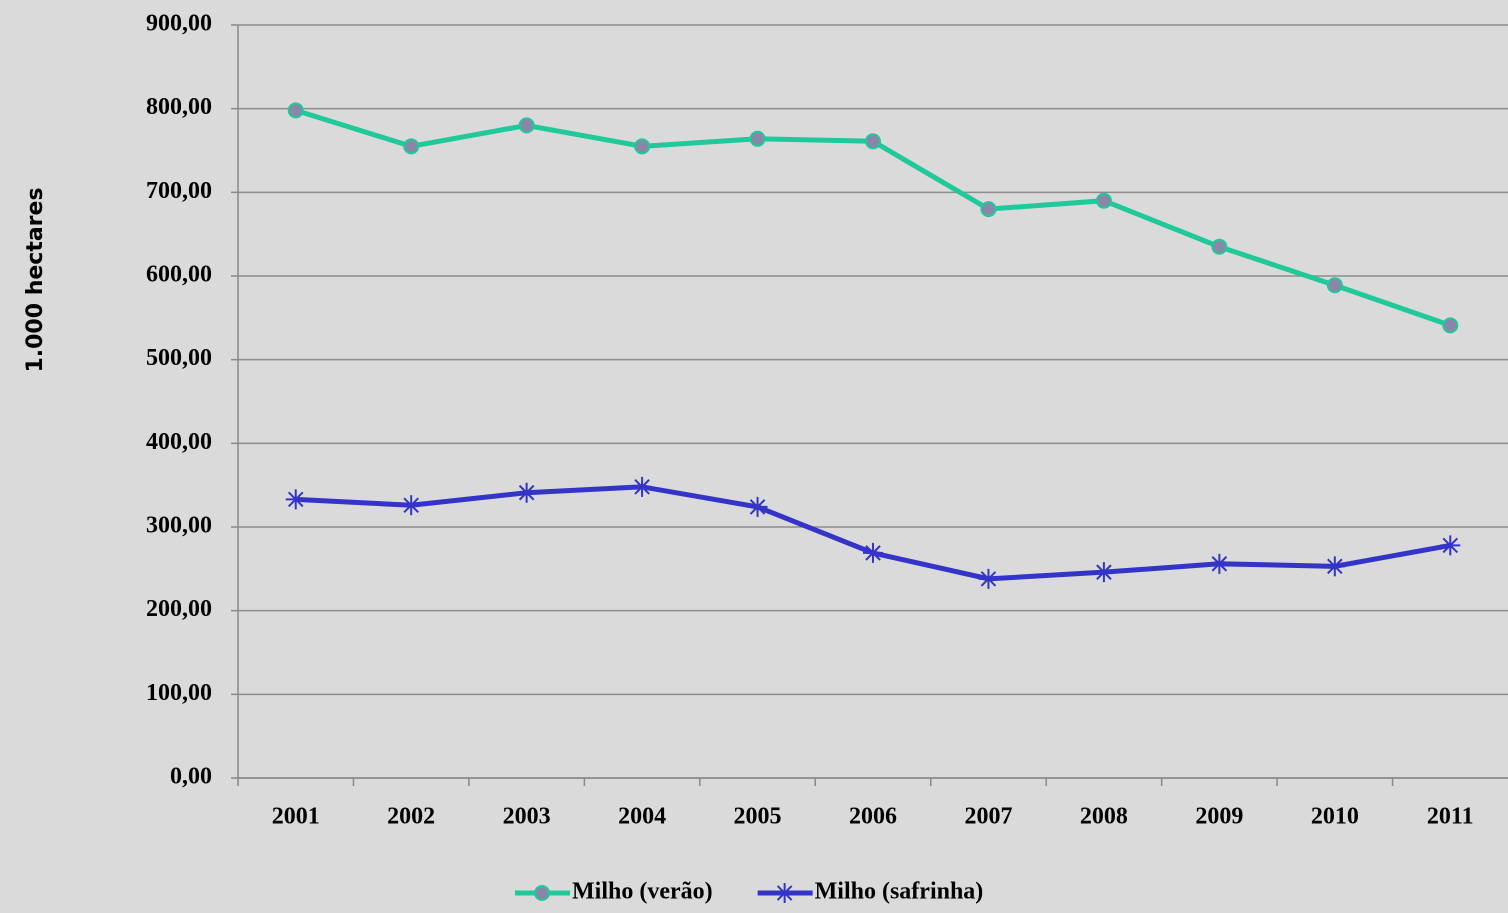  What do you see at coordinates (179, 275) in the screenshot?
I see `y-tick-label: 600,00` at bounding box center [179, 275].